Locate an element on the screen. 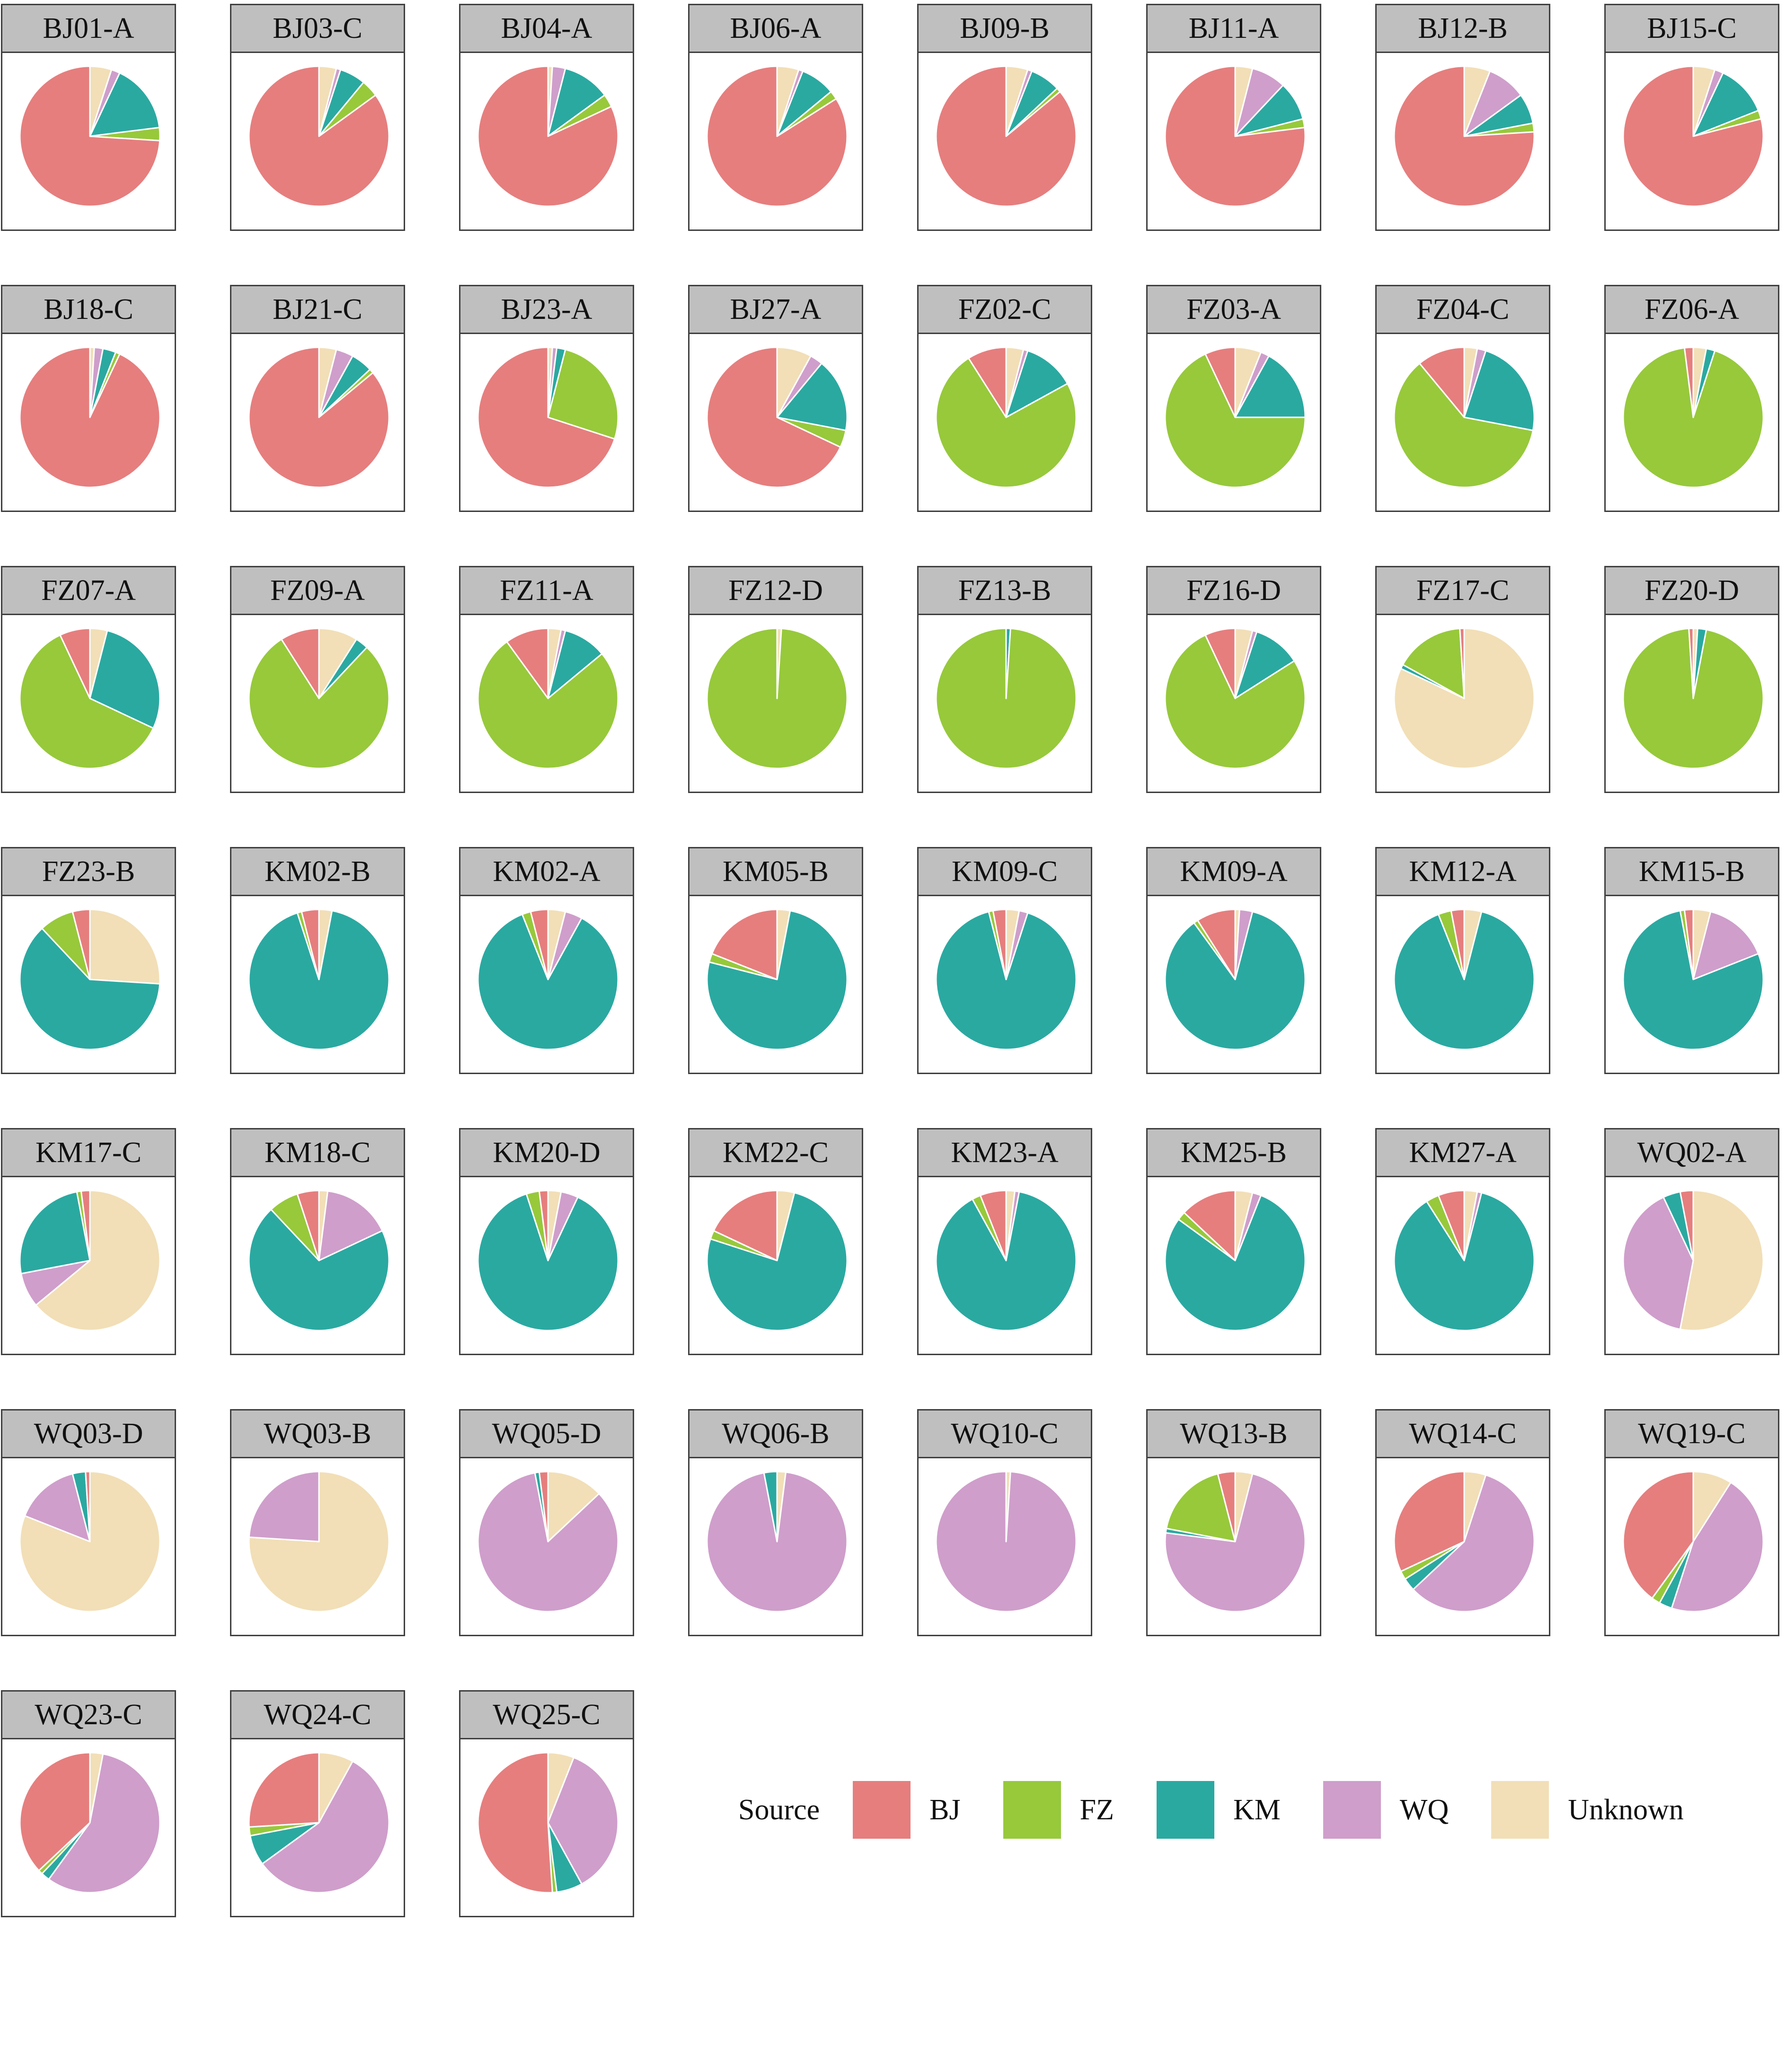  pie-panel: WQ13-B is located at coordinates (1233, 1522).